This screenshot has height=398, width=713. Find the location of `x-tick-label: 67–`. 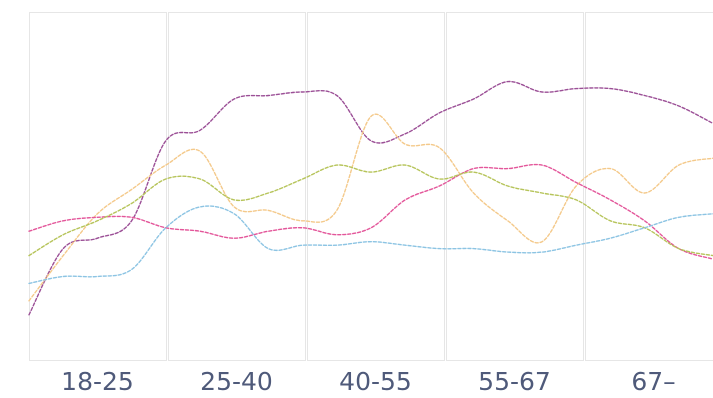

x-tick-label: 67– is located at coordinates (653, 381).